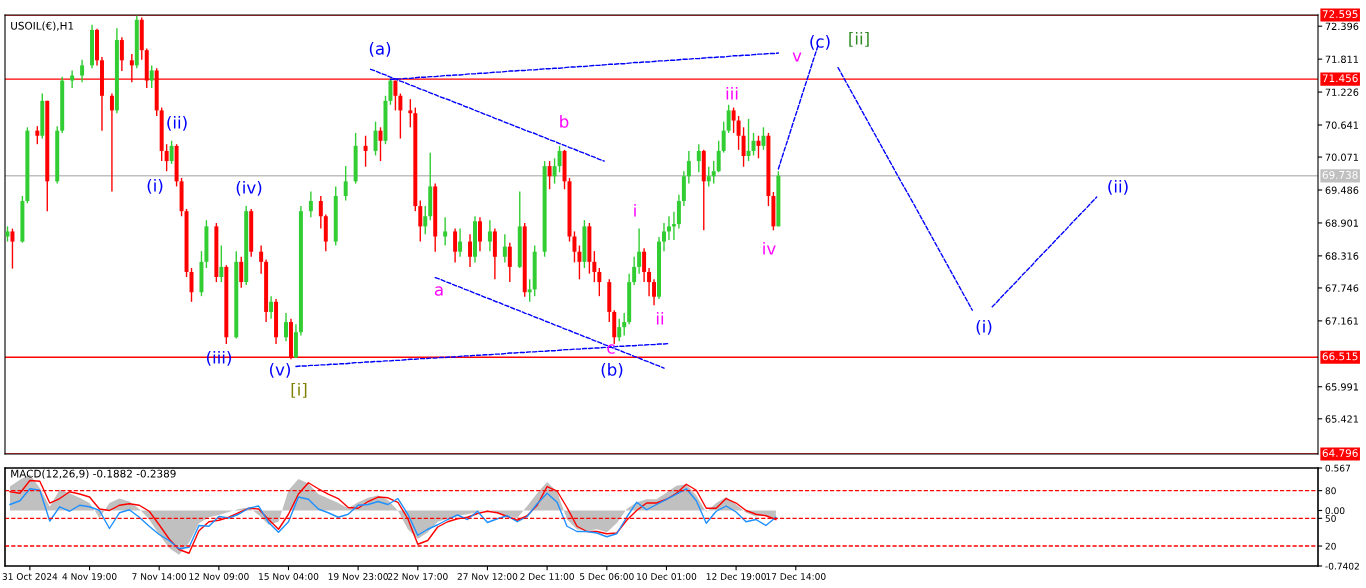 This screenshot has width=1366, height=588. Describe the element at coordinates (249, 188) in the screenshot. I see `annotation: (iv)` at that location.